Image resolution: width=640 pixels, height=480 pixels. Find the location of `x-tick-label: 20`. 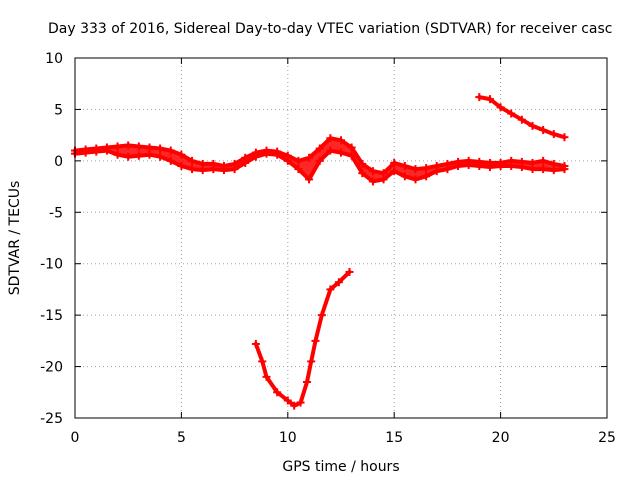

x-tick-label: 20 is located at coordinates (501, 438).